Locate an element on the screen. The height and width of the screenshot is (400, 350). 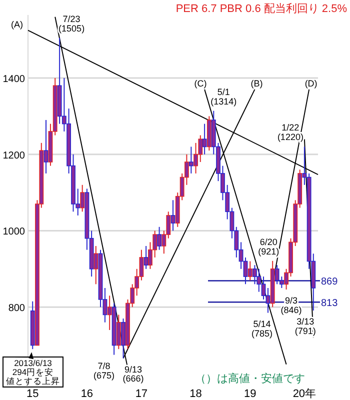
ref-line-label: 869 is located at coordinates (329, 282).